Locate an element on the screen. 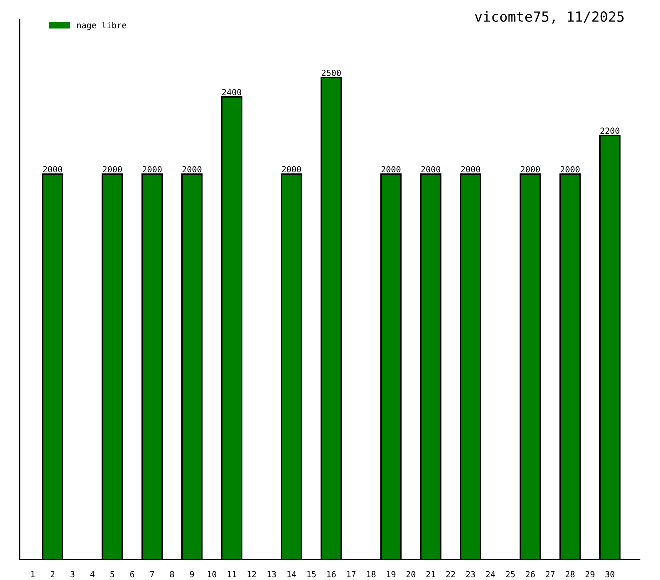  data-label: 2200 is located at coordinates (610, 131).